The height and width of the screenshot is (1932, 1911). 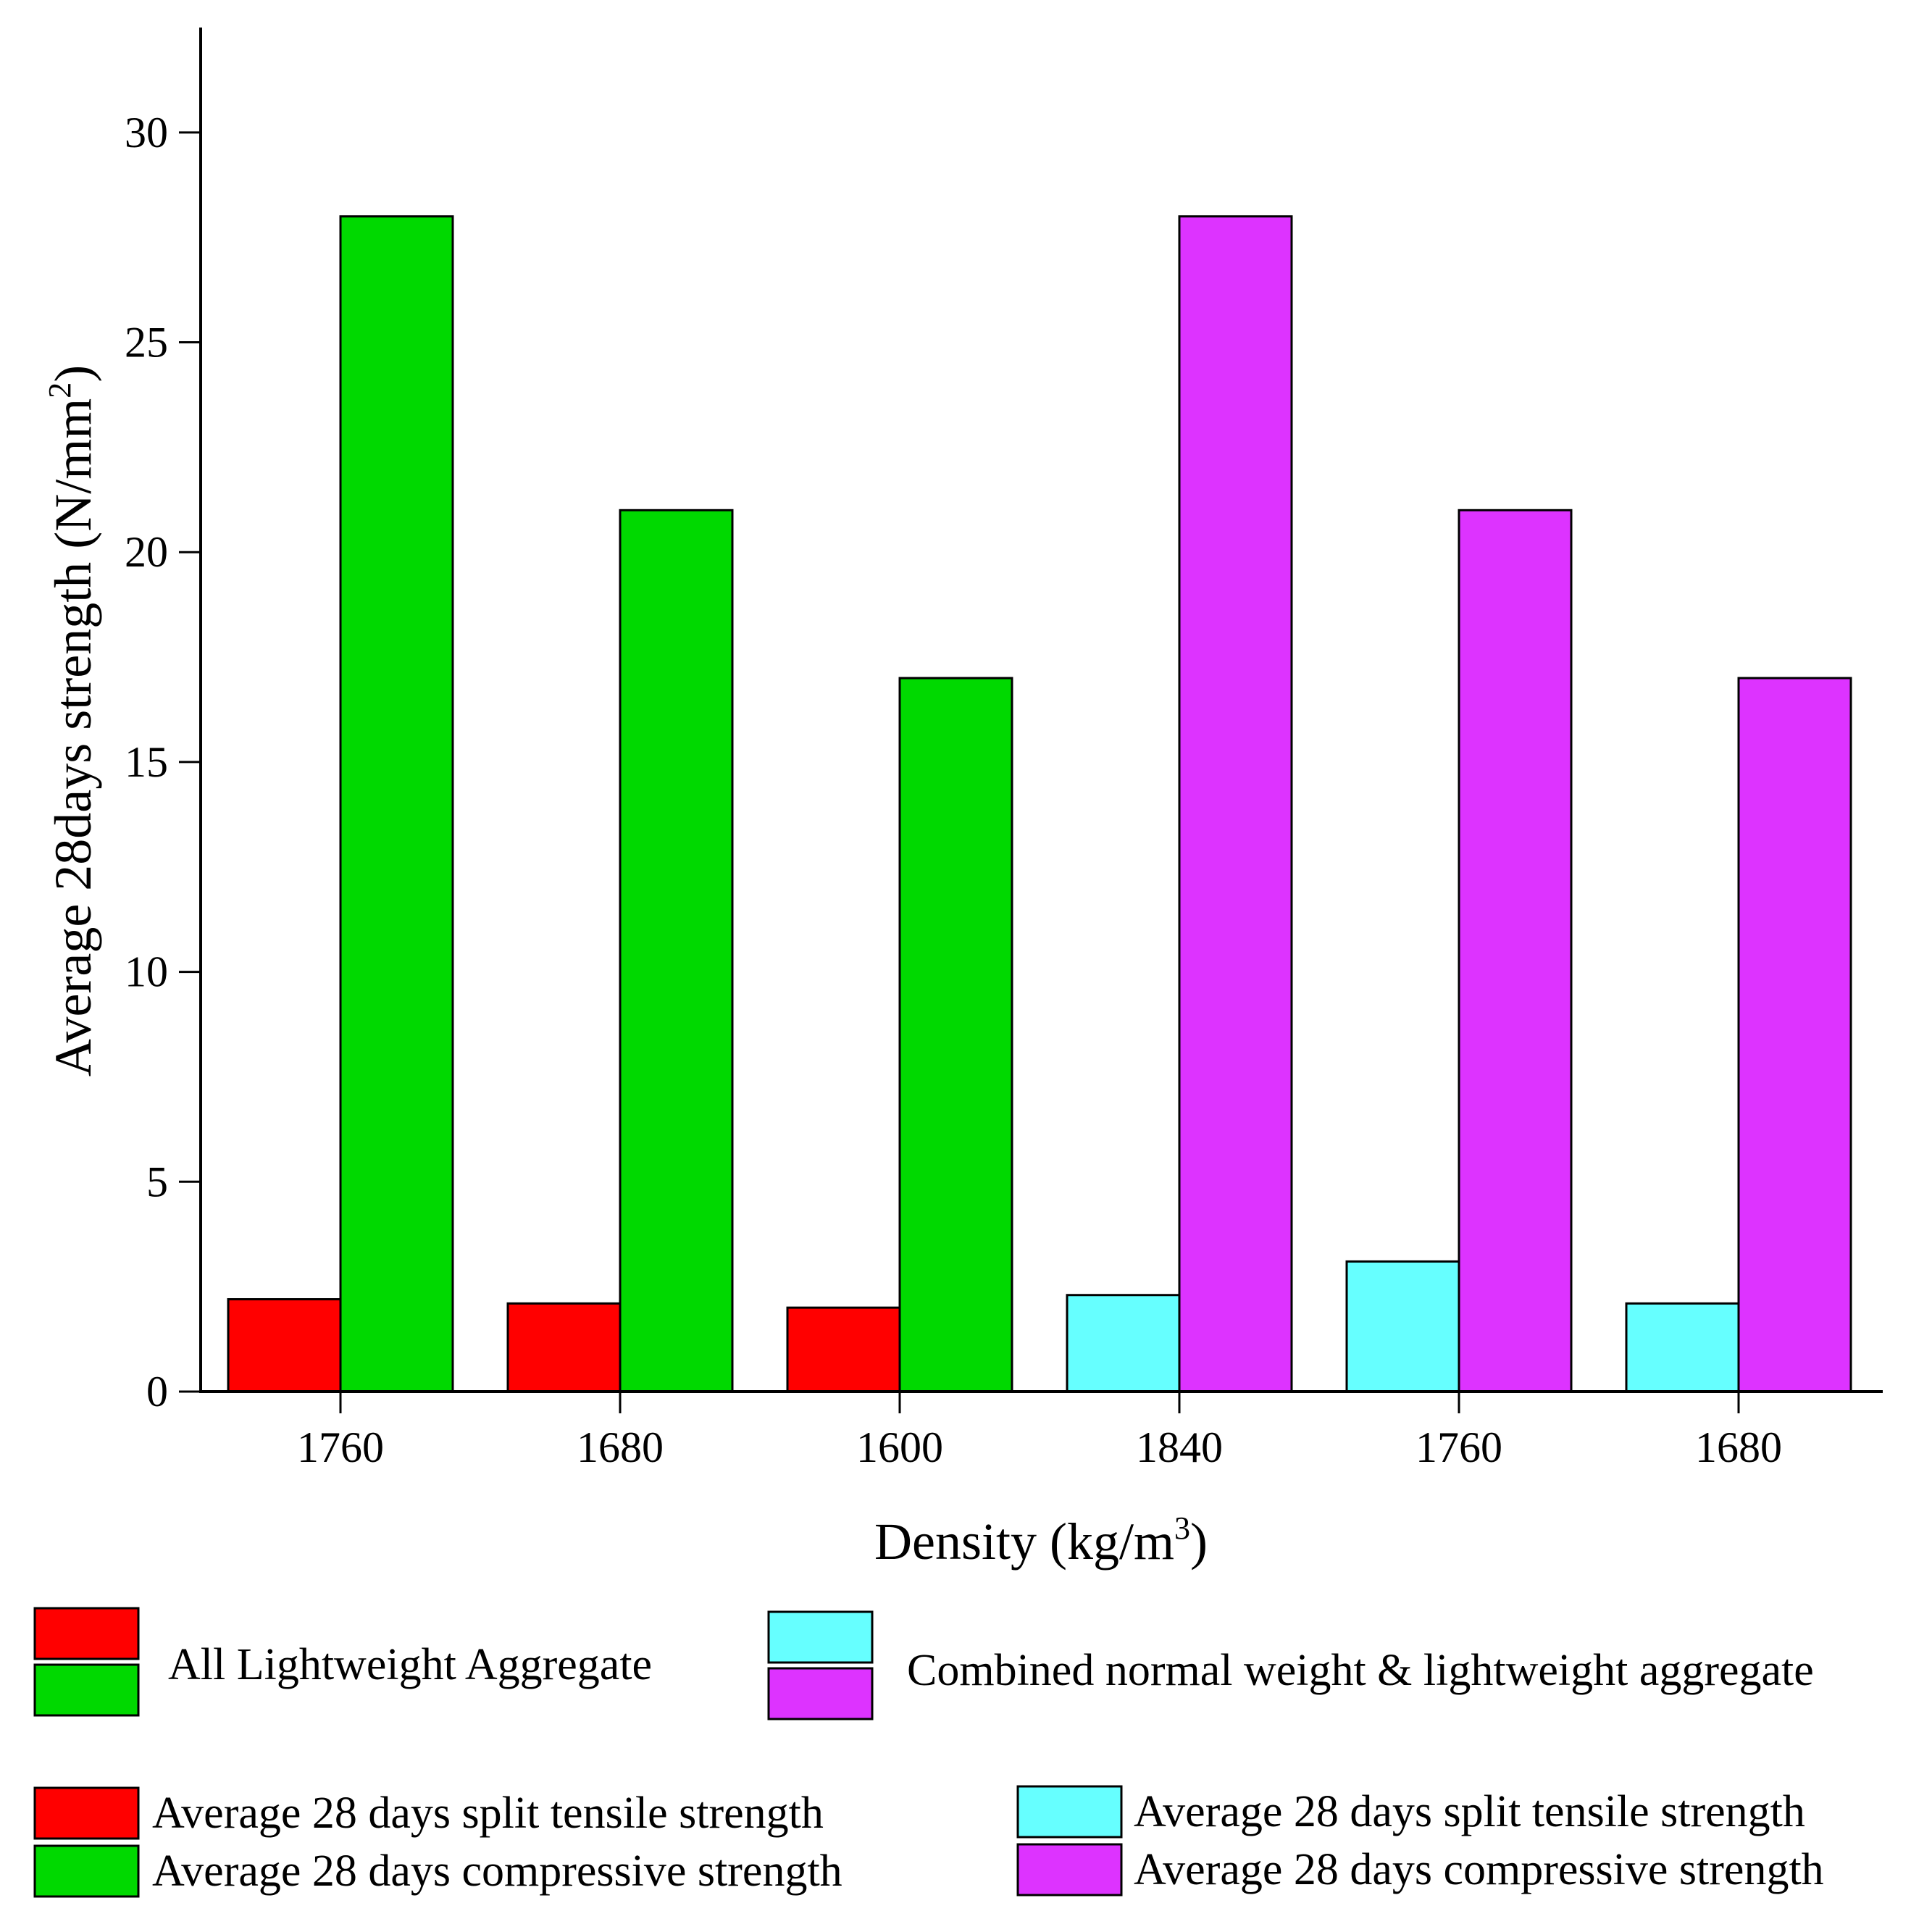 I want to click on bar-compressive-group1-cat2, so click(x=676, y=951).